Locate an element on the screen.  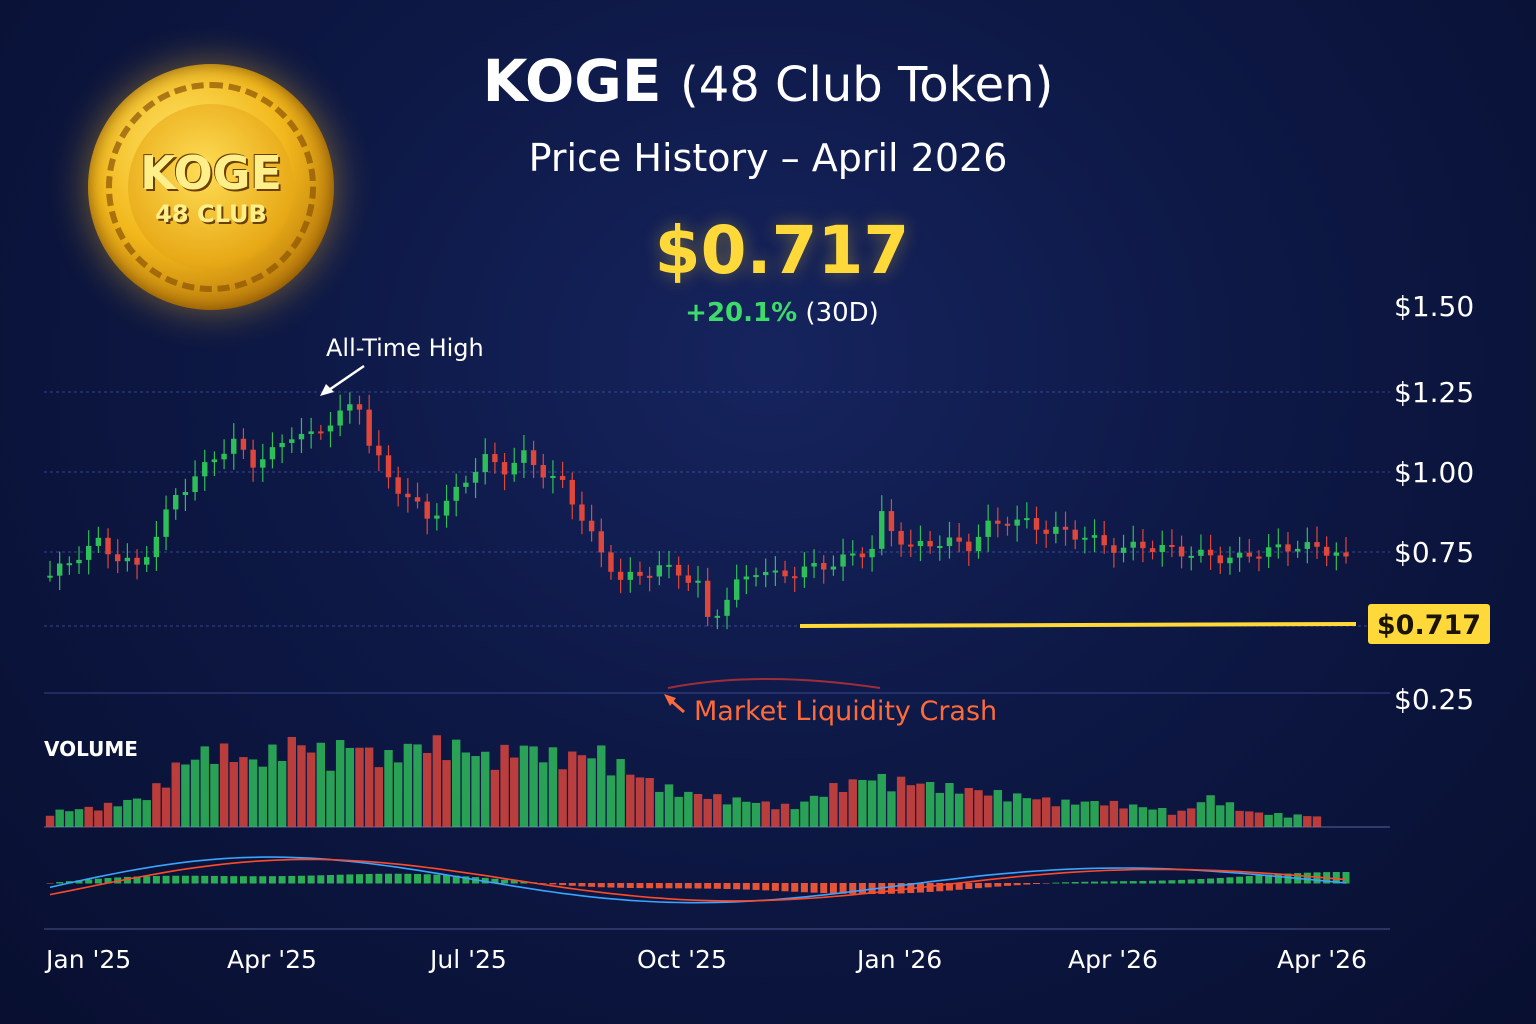
x-tick-label: Apr '25 is located at coordinates (272, 959).